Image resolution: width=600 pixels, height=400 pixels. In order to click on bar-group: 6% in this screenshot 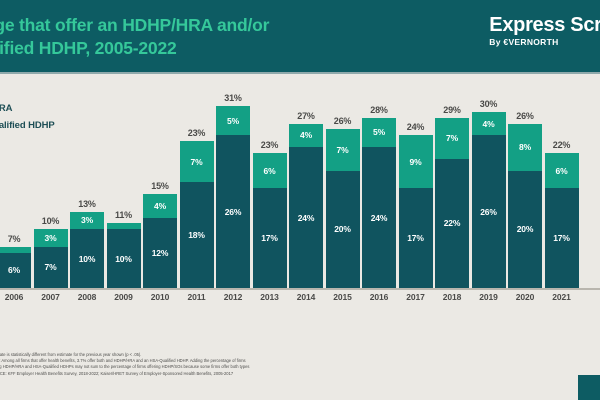, I will do `click(15, 267)`.